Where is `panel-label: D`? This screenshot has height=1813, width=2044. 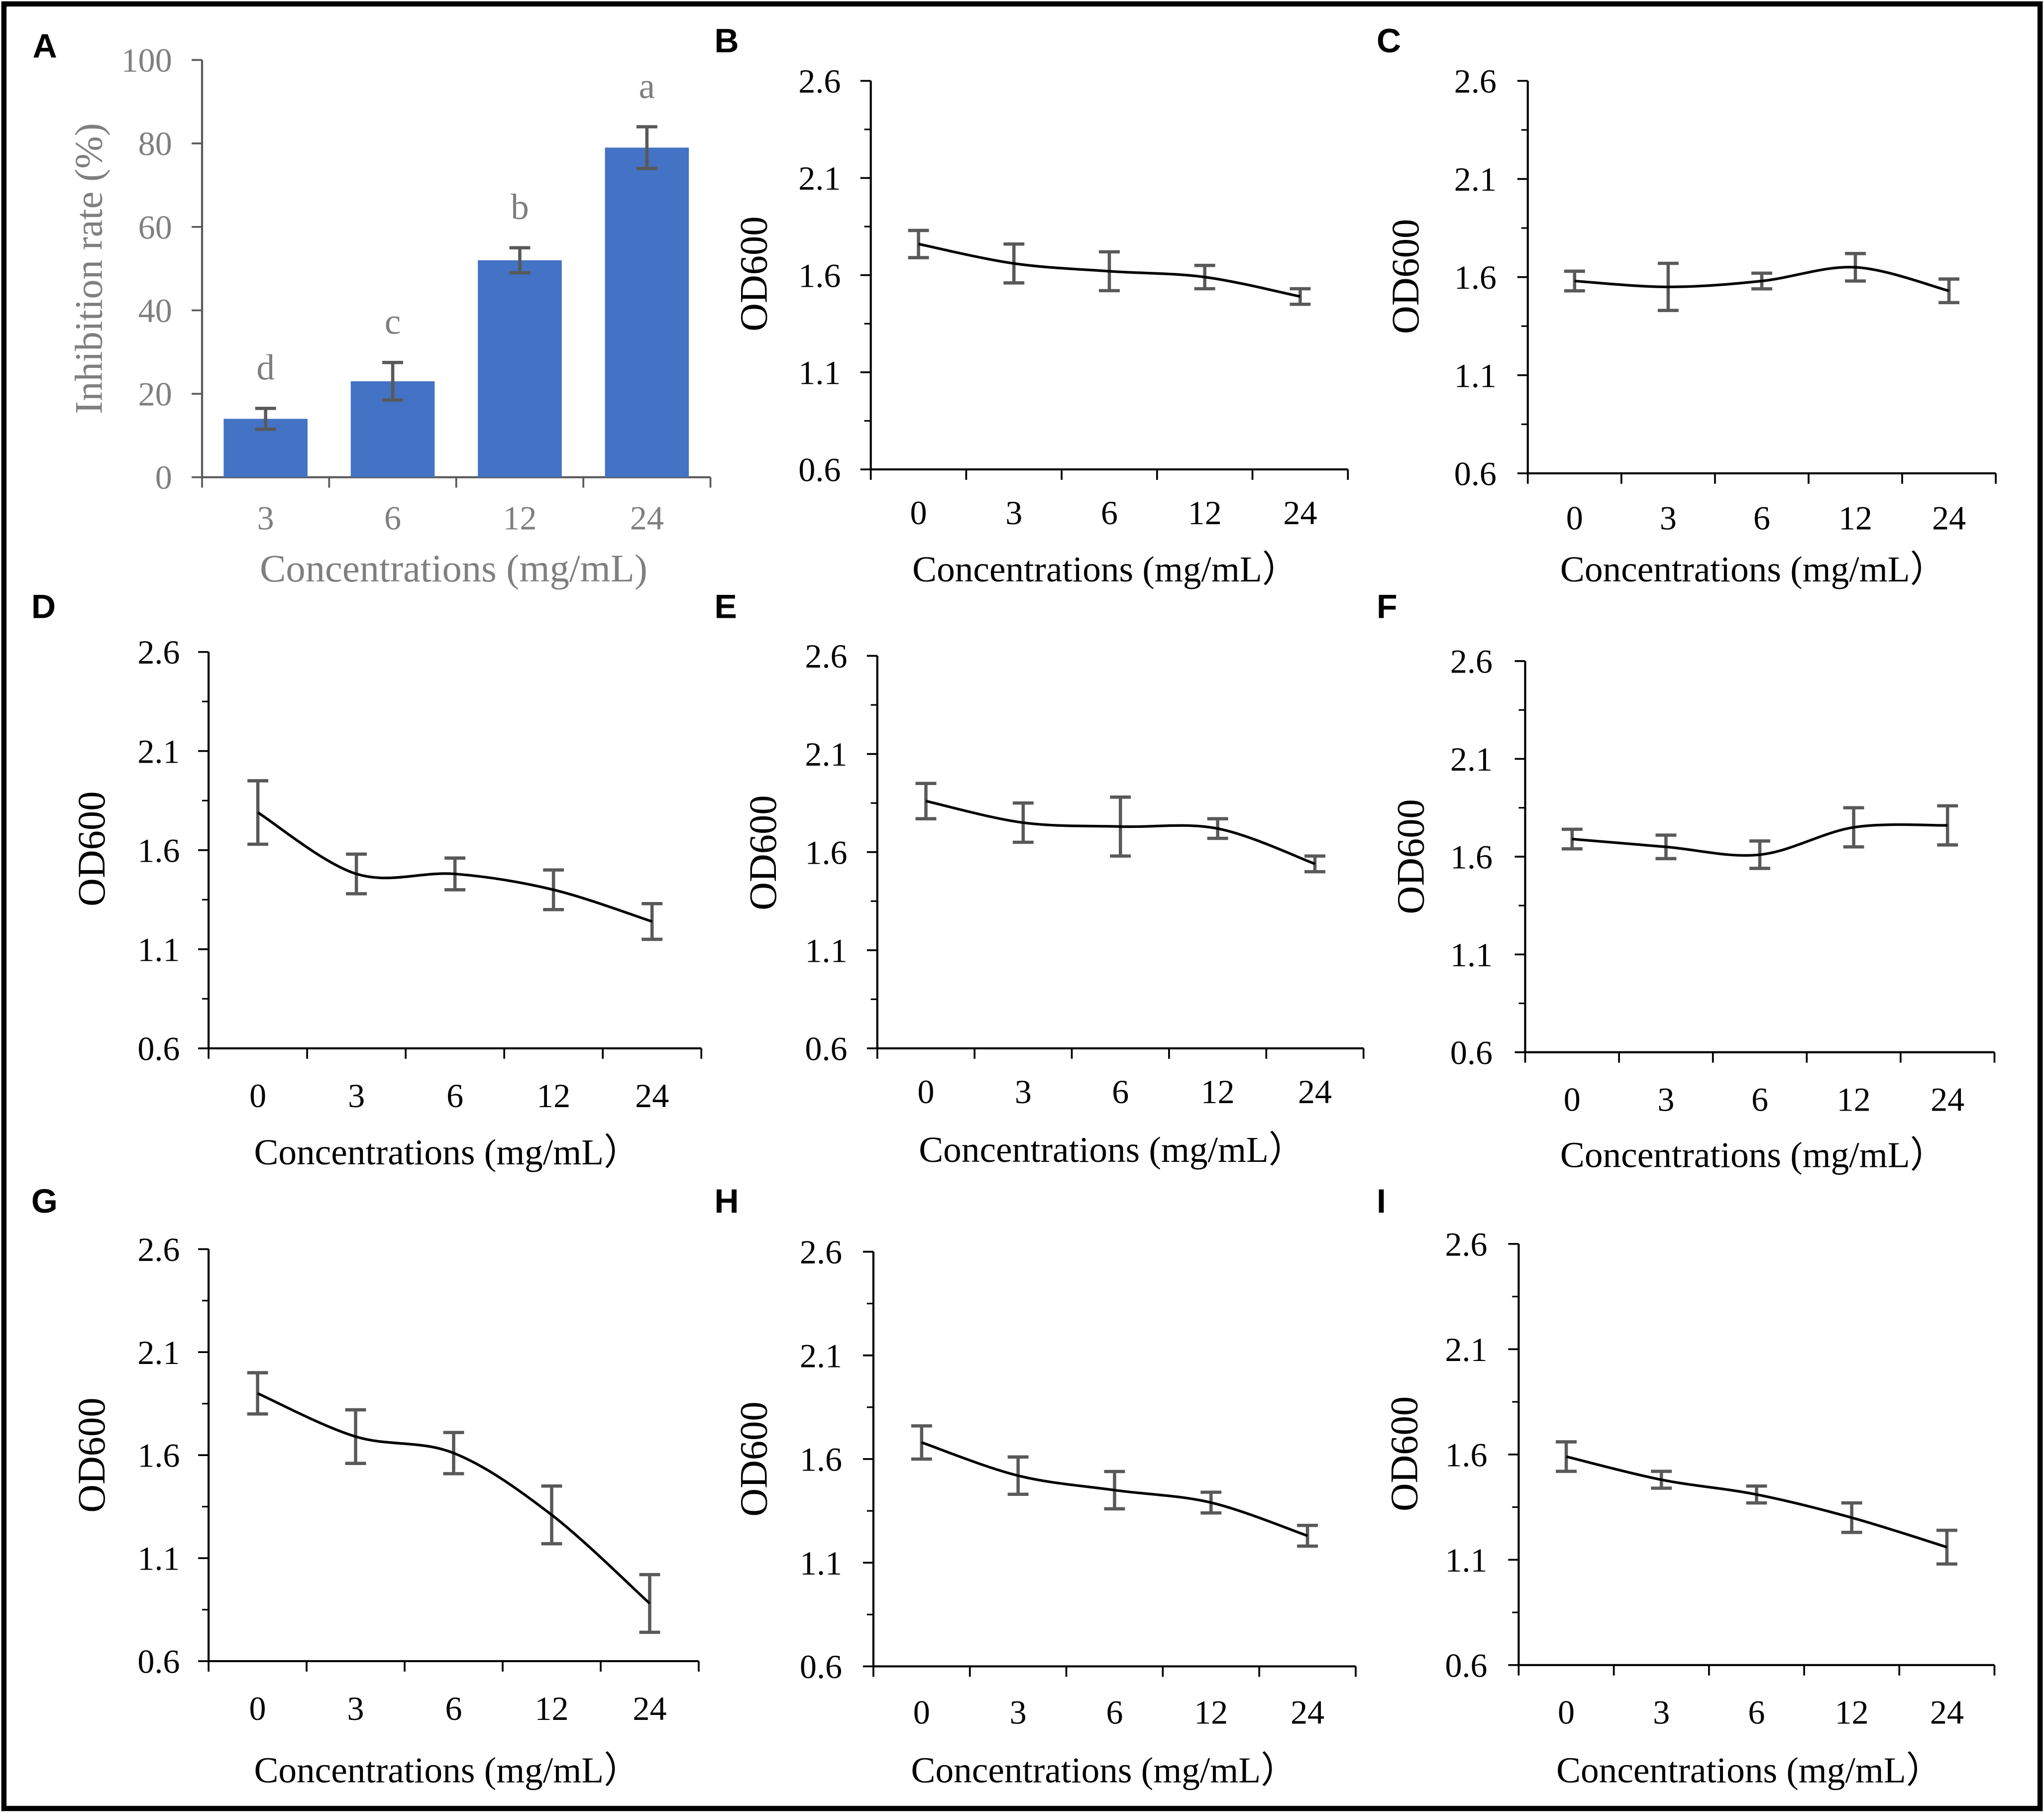 panel-label: D is located at coordinates (44, 607).